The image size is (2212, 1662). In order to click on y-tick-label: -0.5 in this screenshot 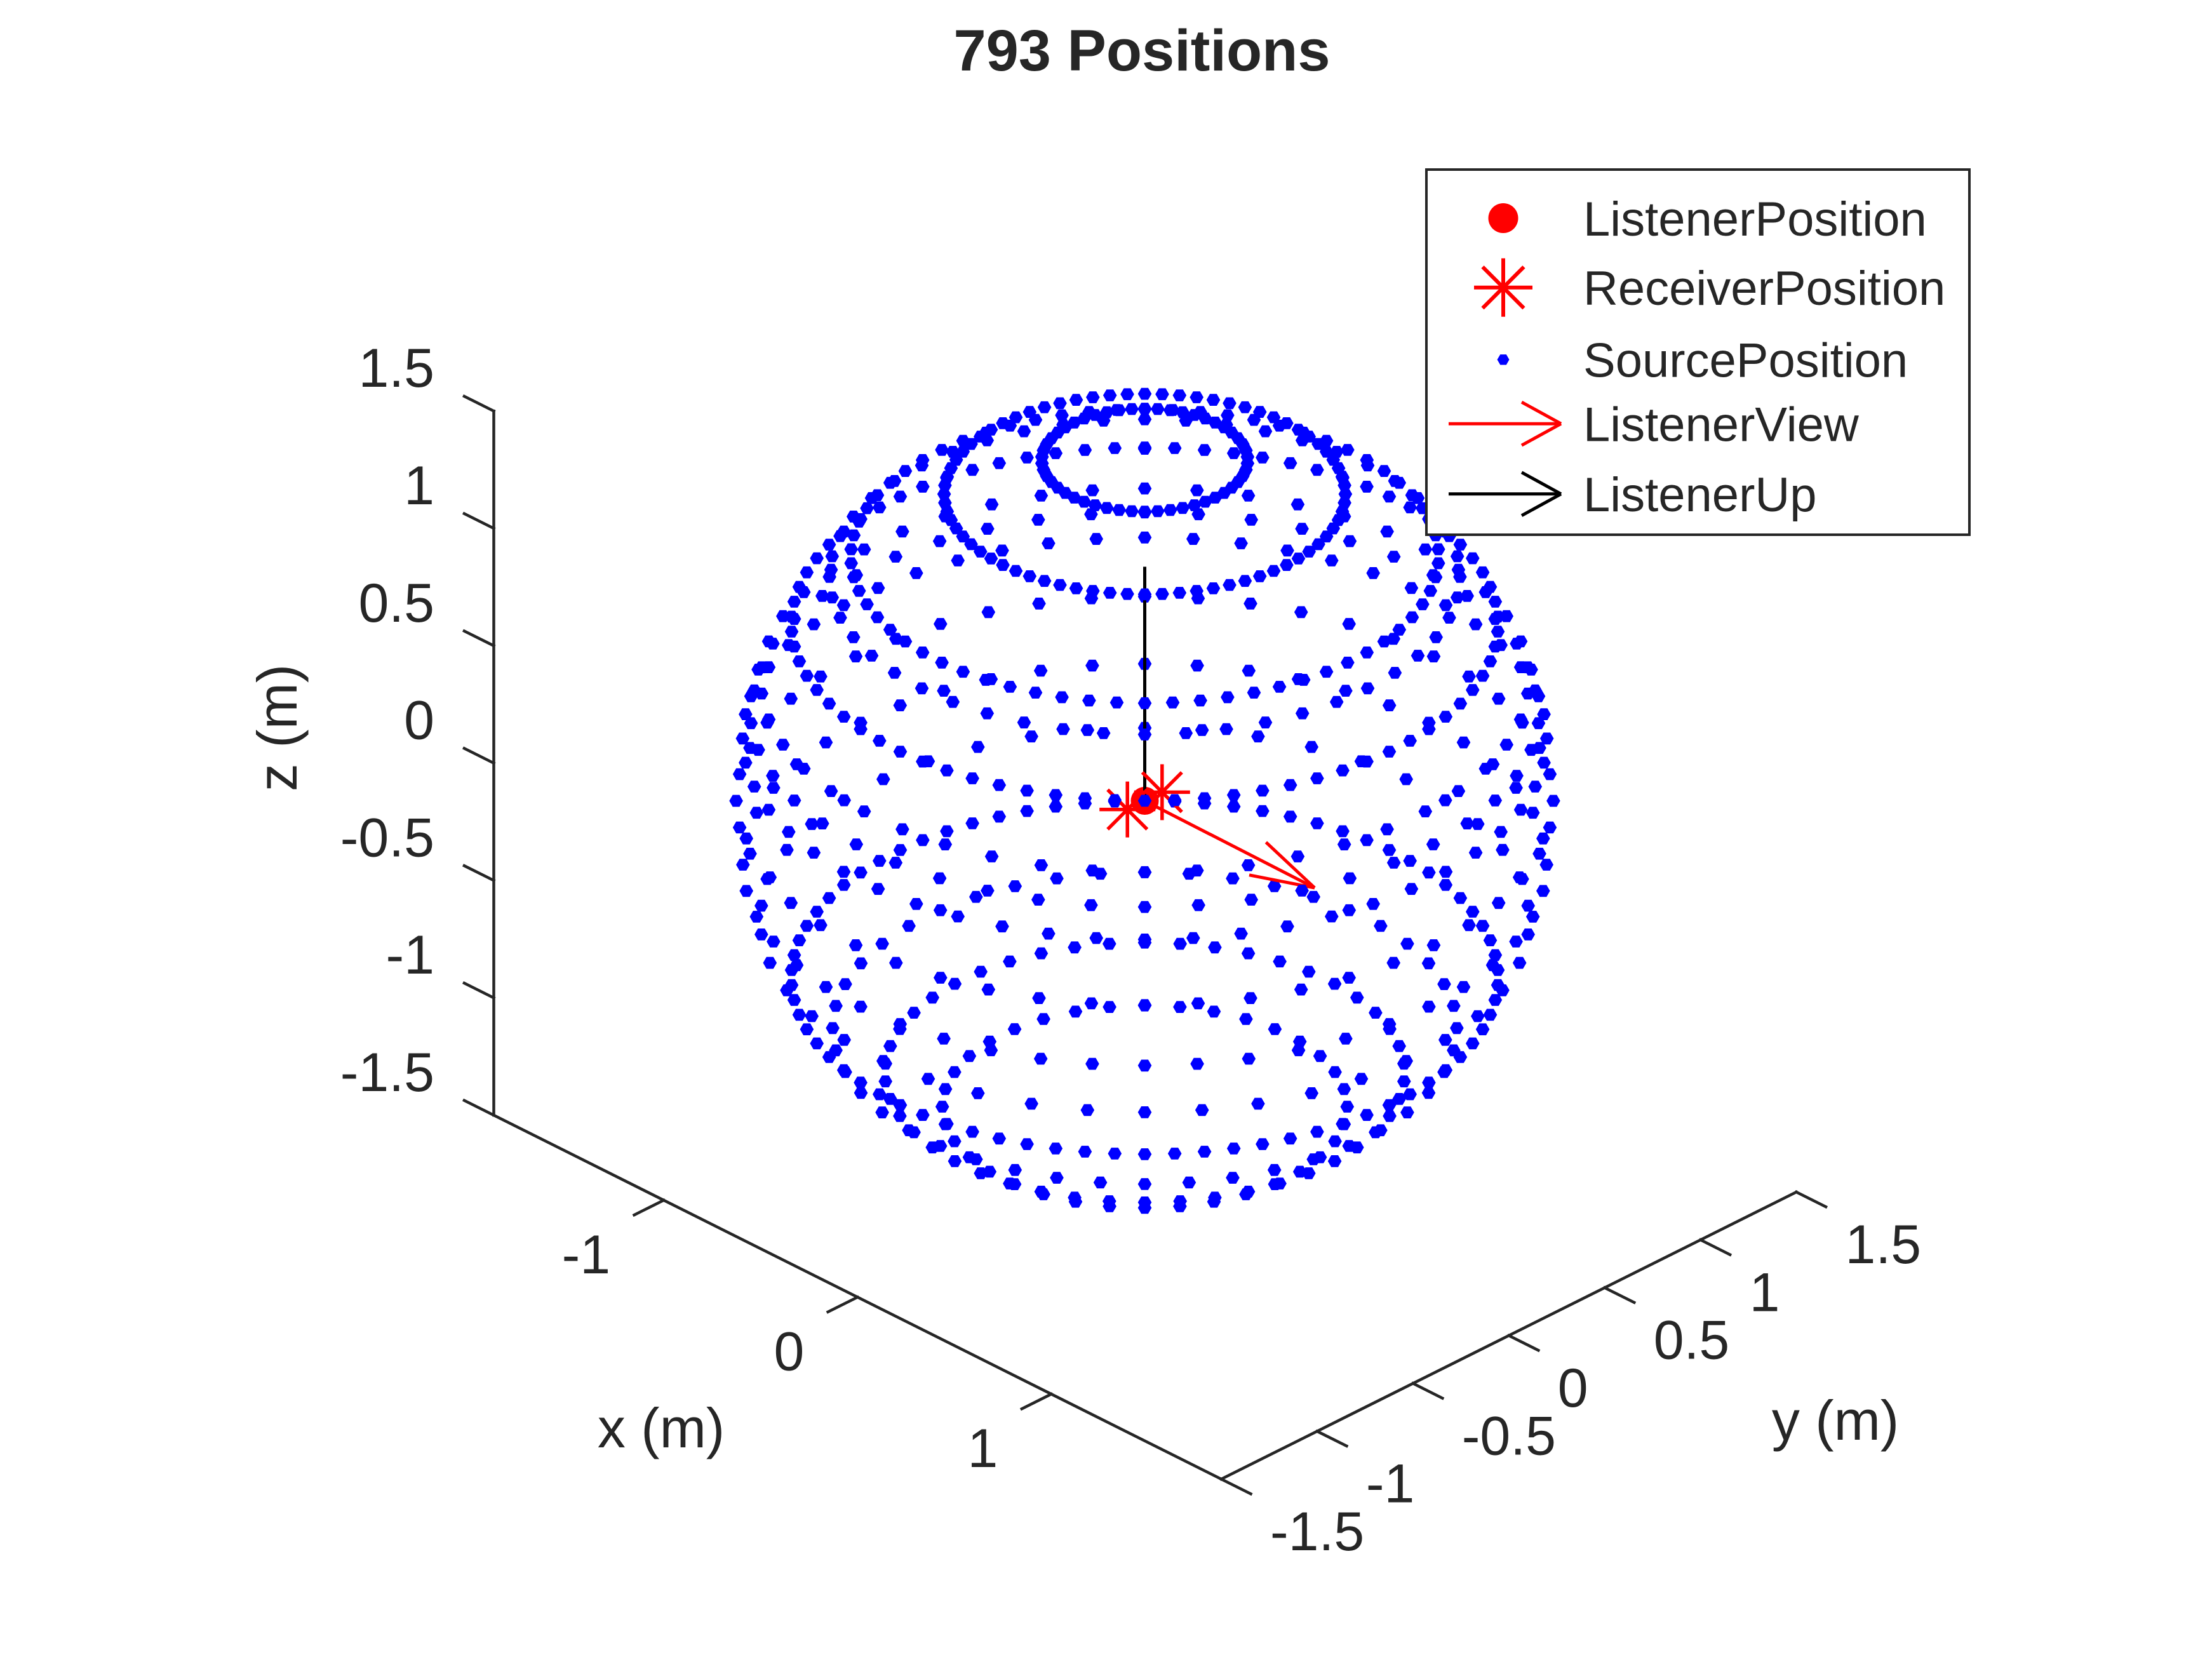, I will do `click(1509, 1436)`.